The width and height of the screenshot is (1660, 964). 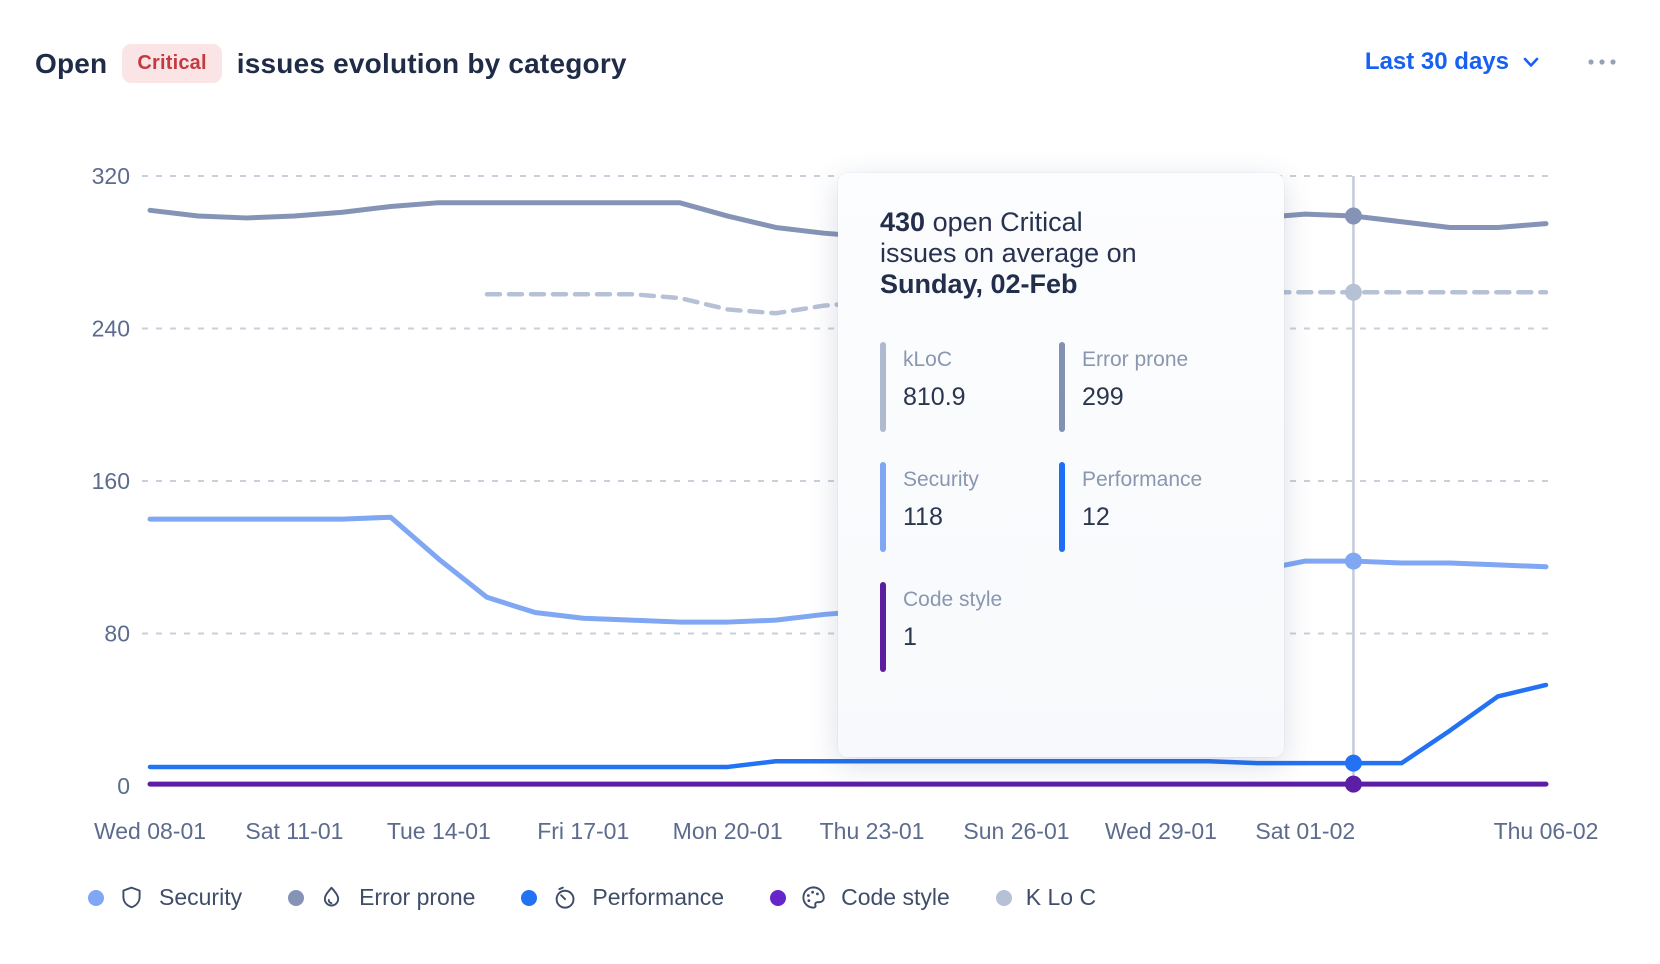 I want to click on svg-text: 240, so click(x=111, y=329).